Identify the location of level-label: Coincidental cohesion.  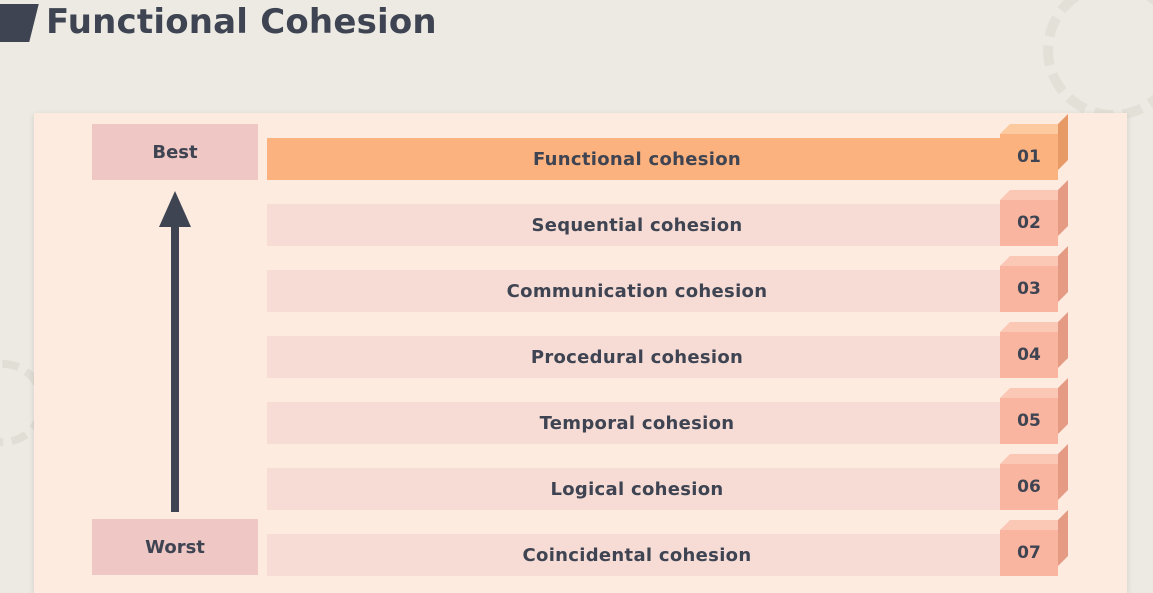
(637, 555).